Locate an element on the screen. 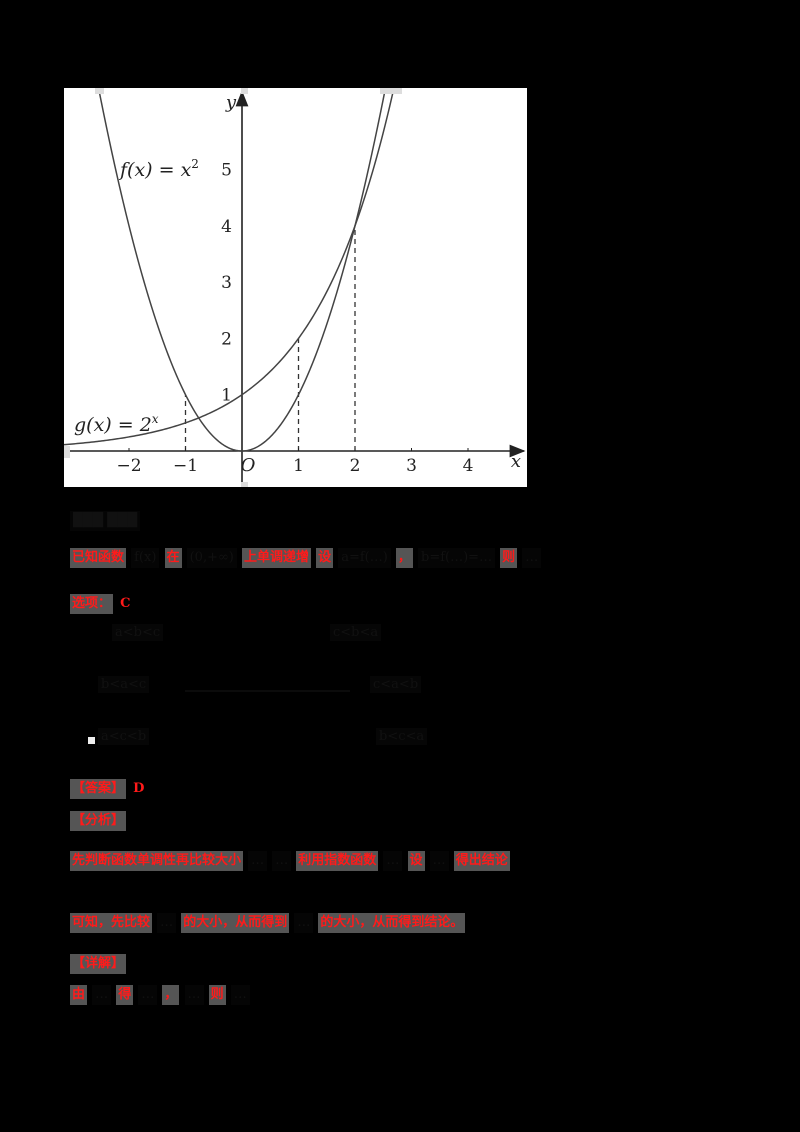  x-tick-label: −1 is located at coordinates (185, 466).